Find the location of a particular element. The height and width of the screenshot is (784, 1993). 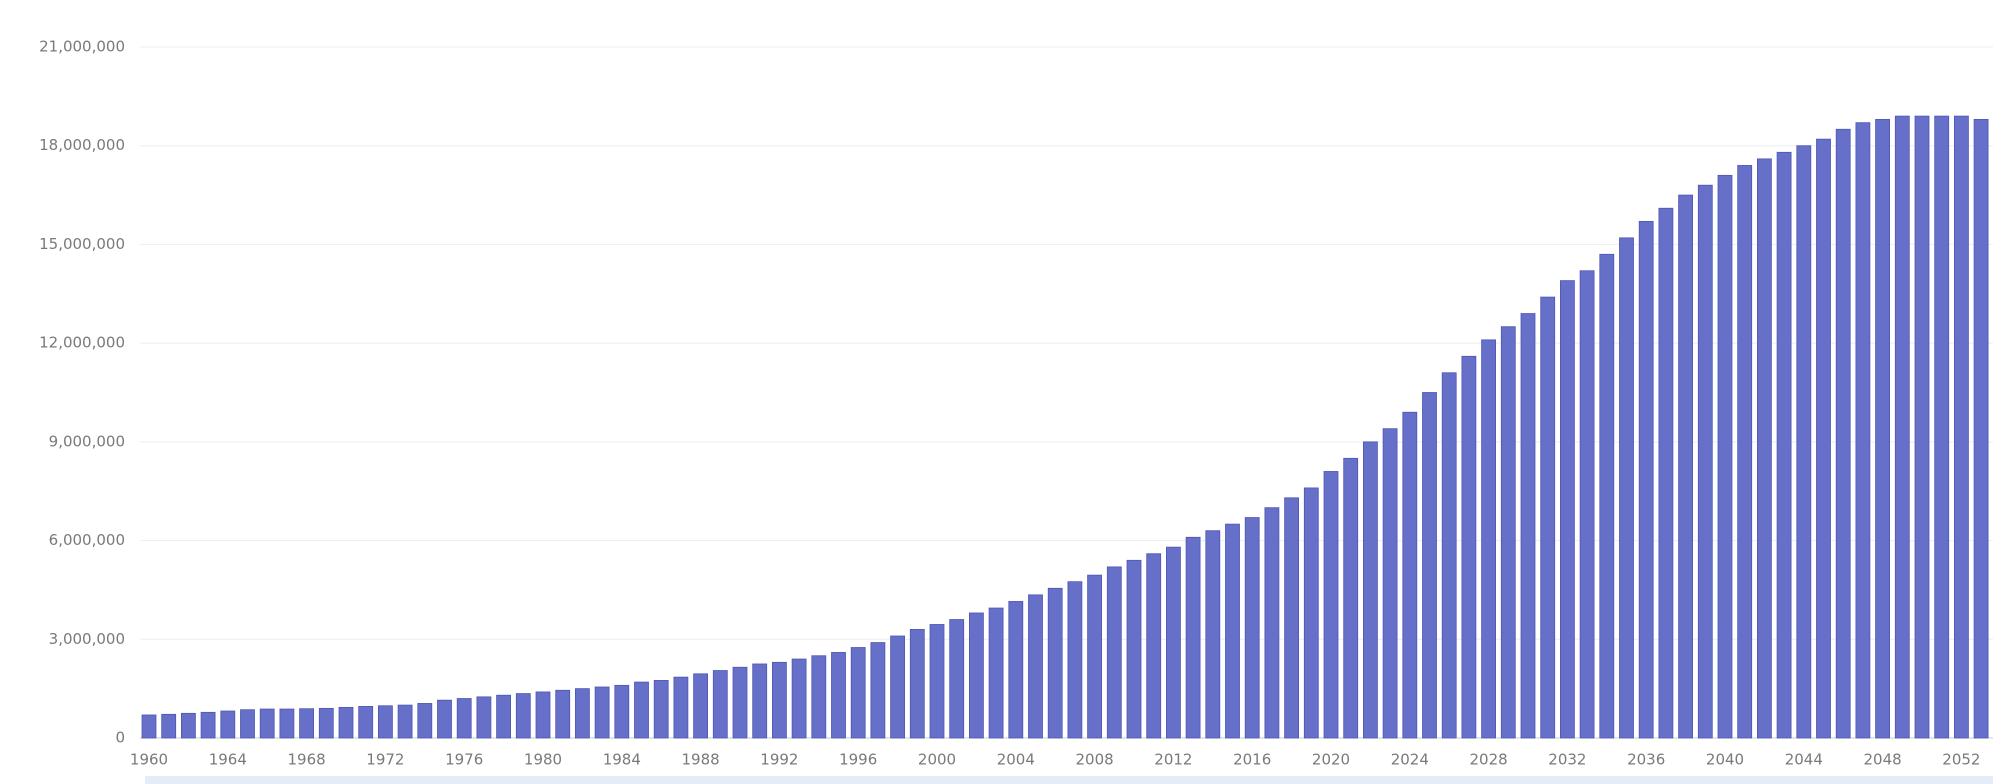

x-tick-label: 2052 is located at coordinates (1961, 760).